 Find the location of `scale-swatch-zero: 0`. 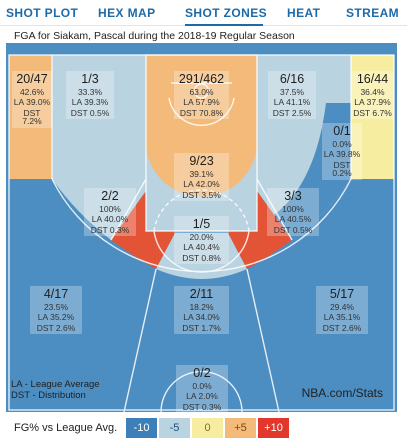

scale-swatch-zero: 0 is located at coordinates (207, 428).